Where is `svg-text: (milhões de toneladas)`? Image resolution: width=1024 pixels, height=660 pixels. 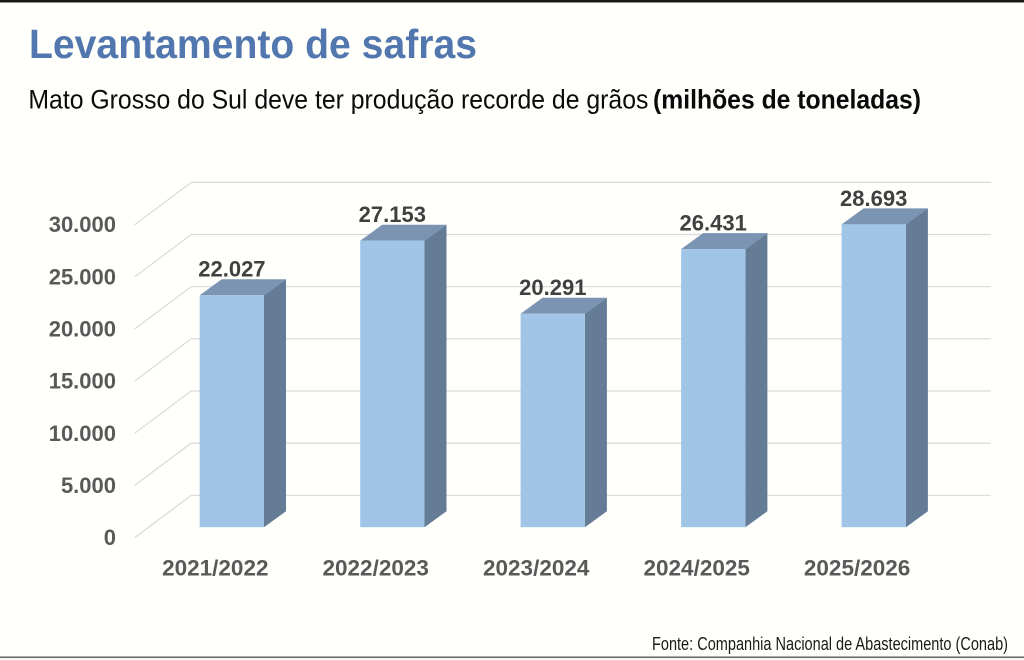 svg-text: (milhões de toneladas) is located at coordinates (787, 100).